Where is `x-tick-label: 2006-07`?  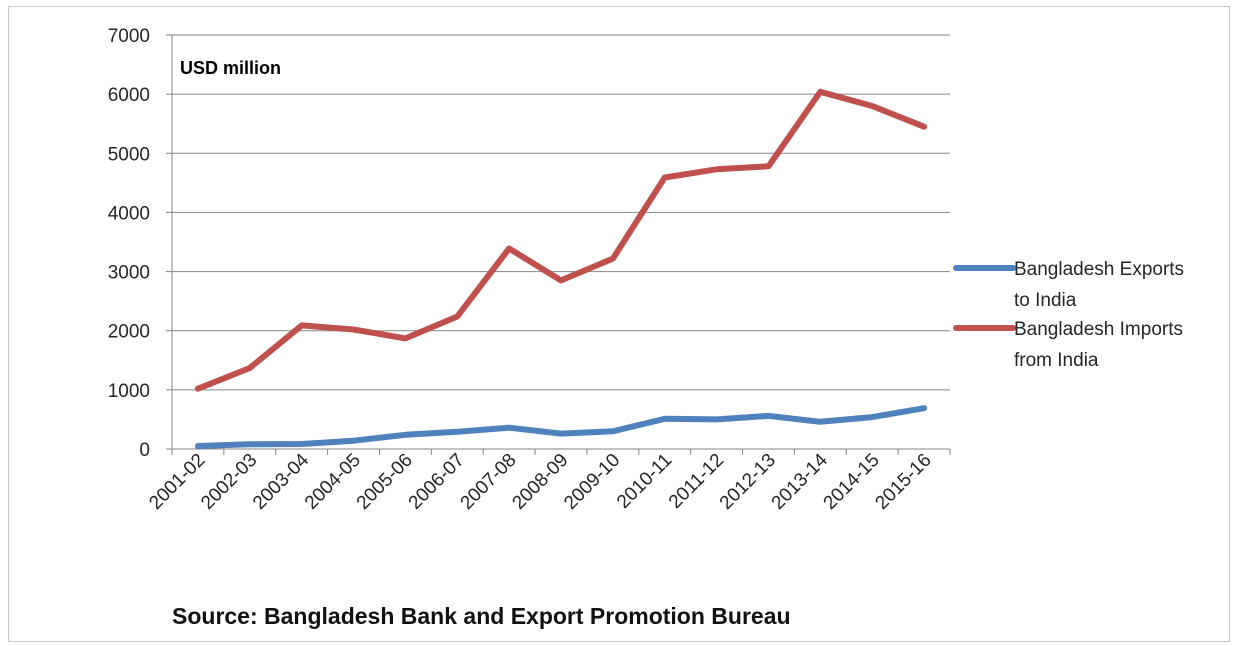
x-tick-label: 2006-07 is located at coordinates (437, 482).